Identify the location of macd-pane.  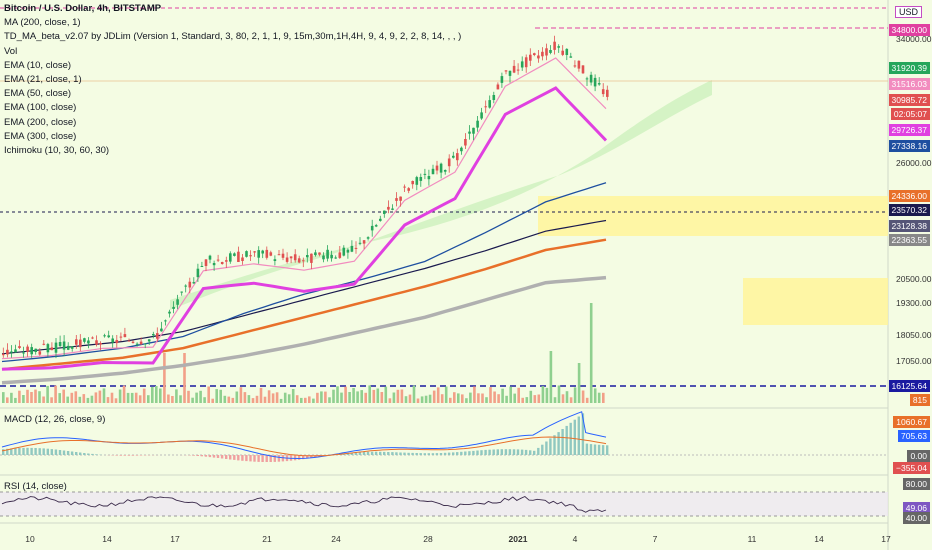
(444, 436).